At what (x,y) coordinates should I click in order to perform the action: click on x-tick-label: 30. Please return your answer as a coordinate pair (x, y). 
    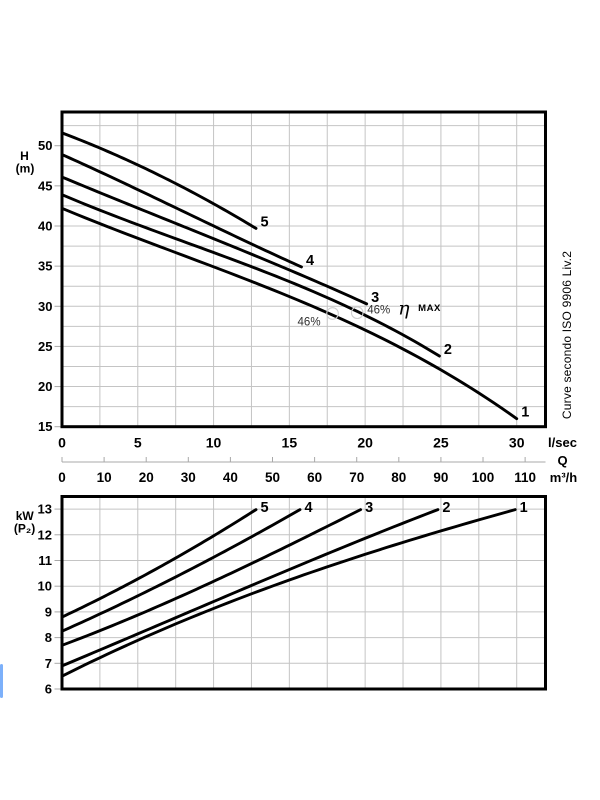
    Looking at the image, I should click on (517, 443).